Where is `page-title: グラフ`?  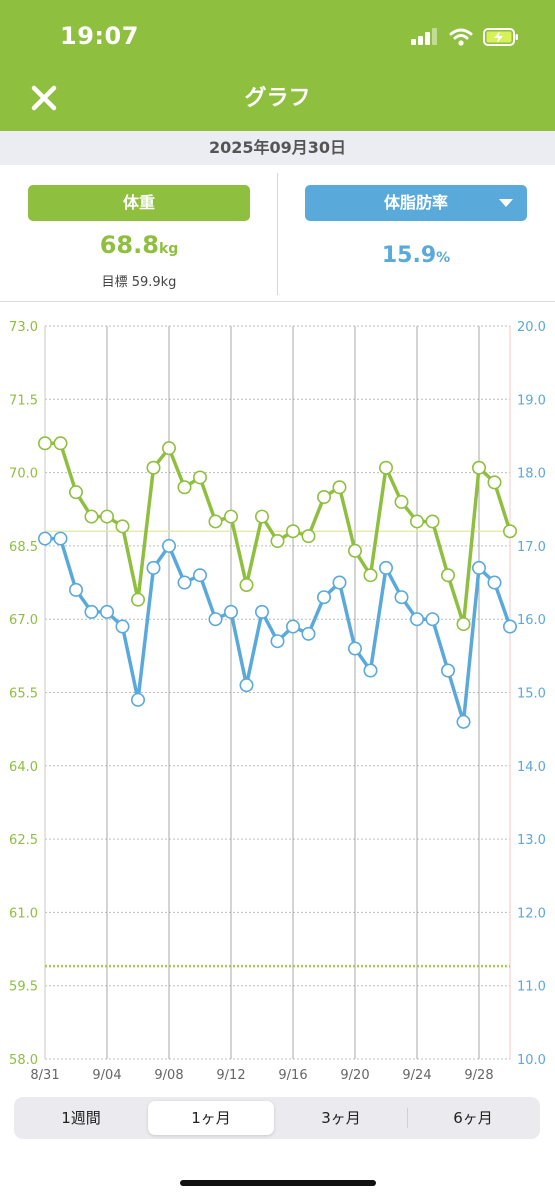
page-title: グラフ is located at coordinates (277, 98).